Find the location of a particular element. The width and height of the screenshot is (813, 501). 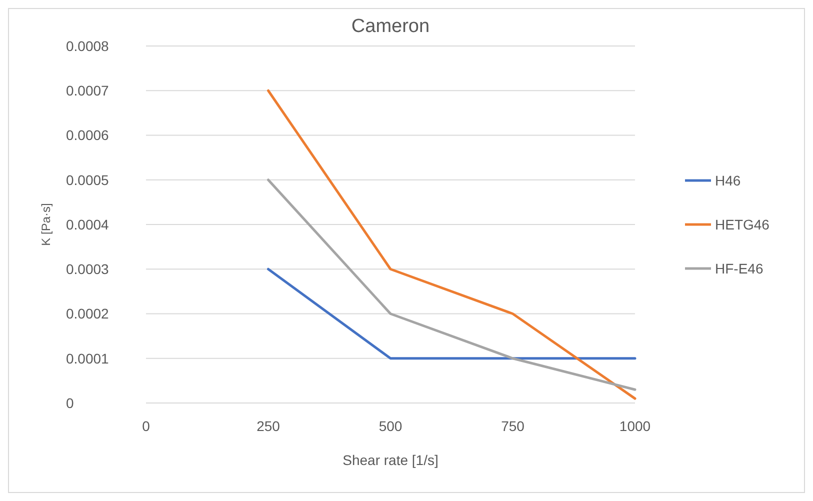

x-tick-label: 750 is located at coordinates (513, 426).